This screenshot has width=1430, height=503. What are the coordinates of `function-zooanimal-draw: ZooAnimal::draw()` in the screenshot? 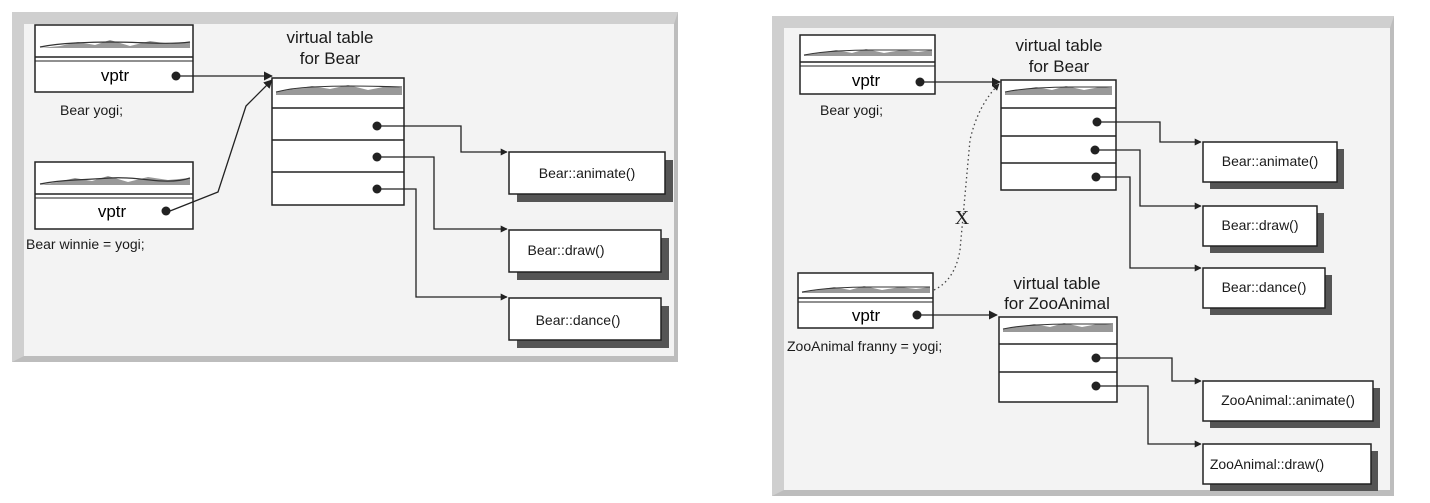 It's located at (1290, 467).